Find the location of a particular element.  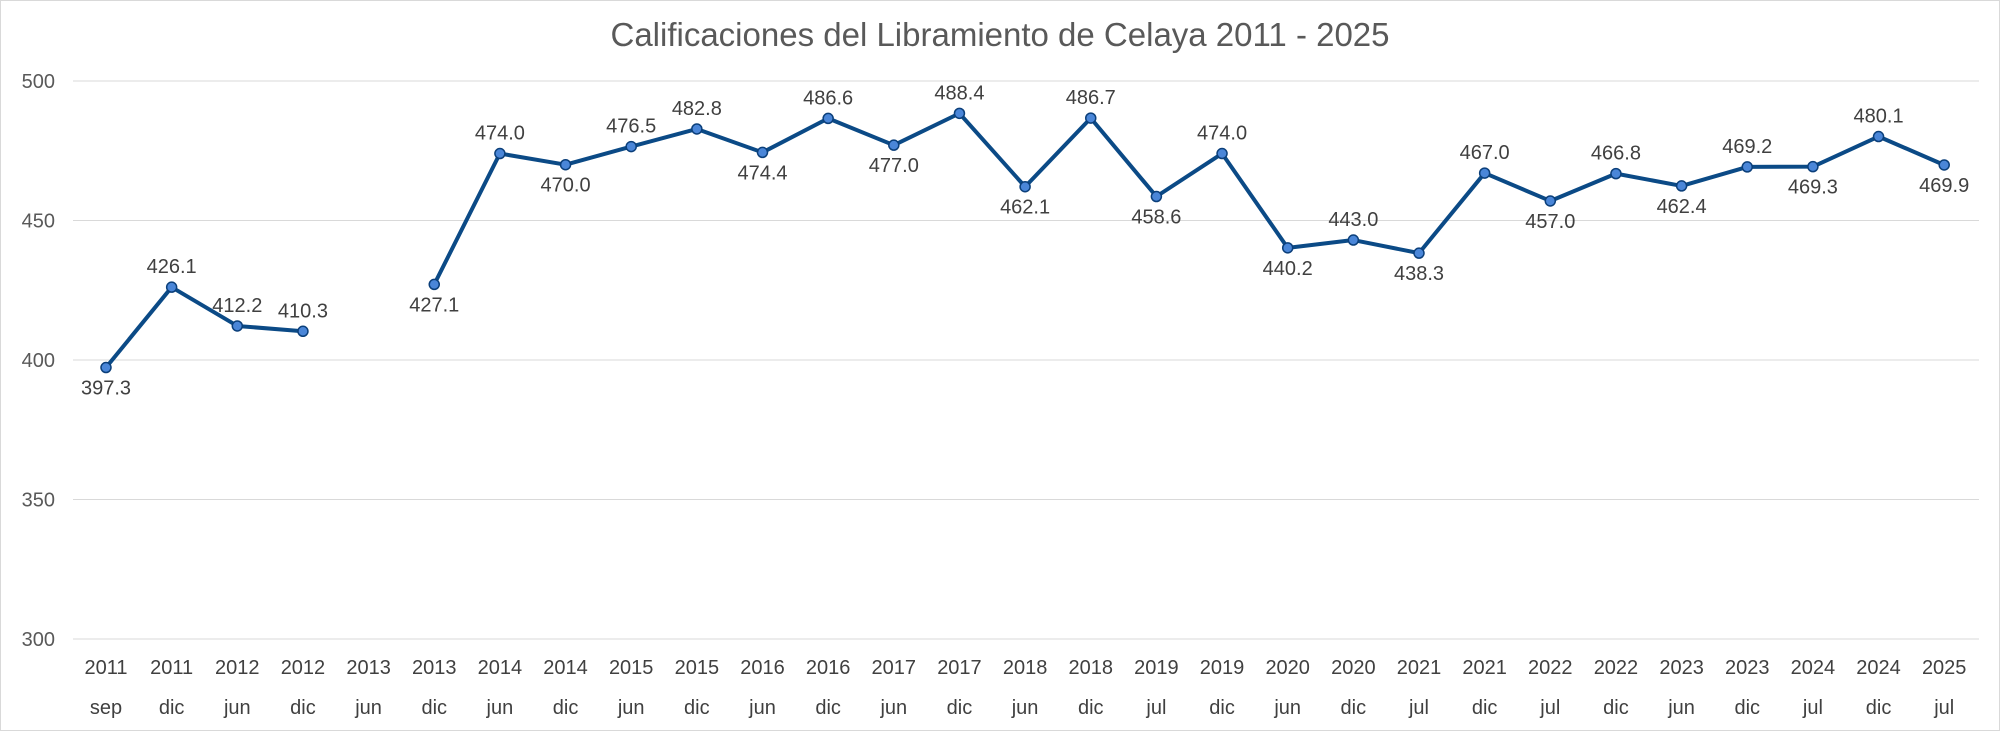

y-axis-ticks: 300 350 400 450 500 is located at coordinates (38, 361).